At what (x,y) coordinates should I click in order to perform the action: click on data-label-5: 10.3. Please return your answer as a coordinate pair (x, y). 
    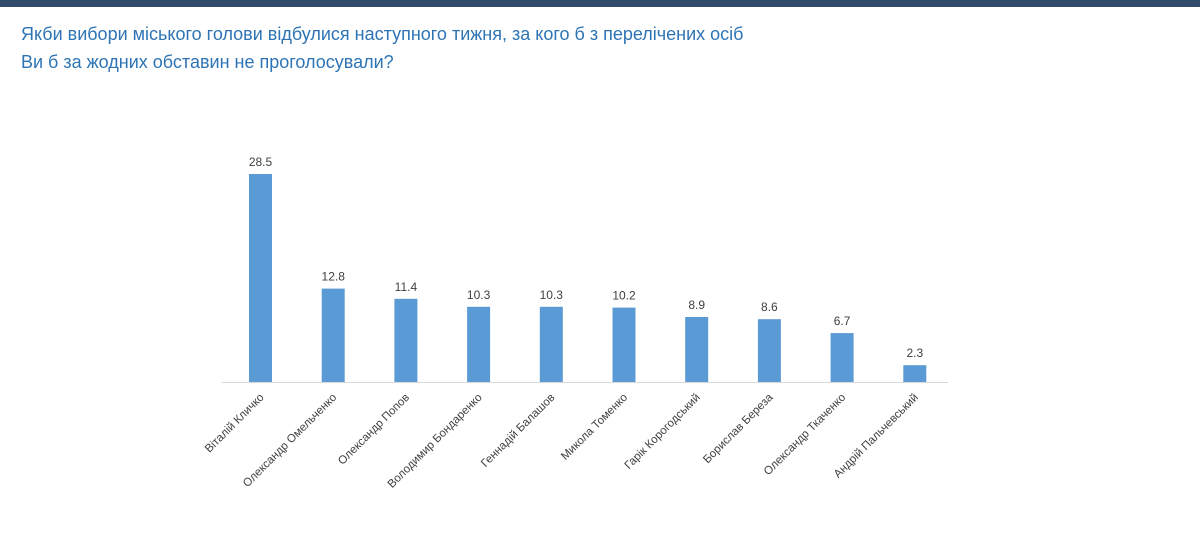
    Looking at the image, I should click on (552, 295).